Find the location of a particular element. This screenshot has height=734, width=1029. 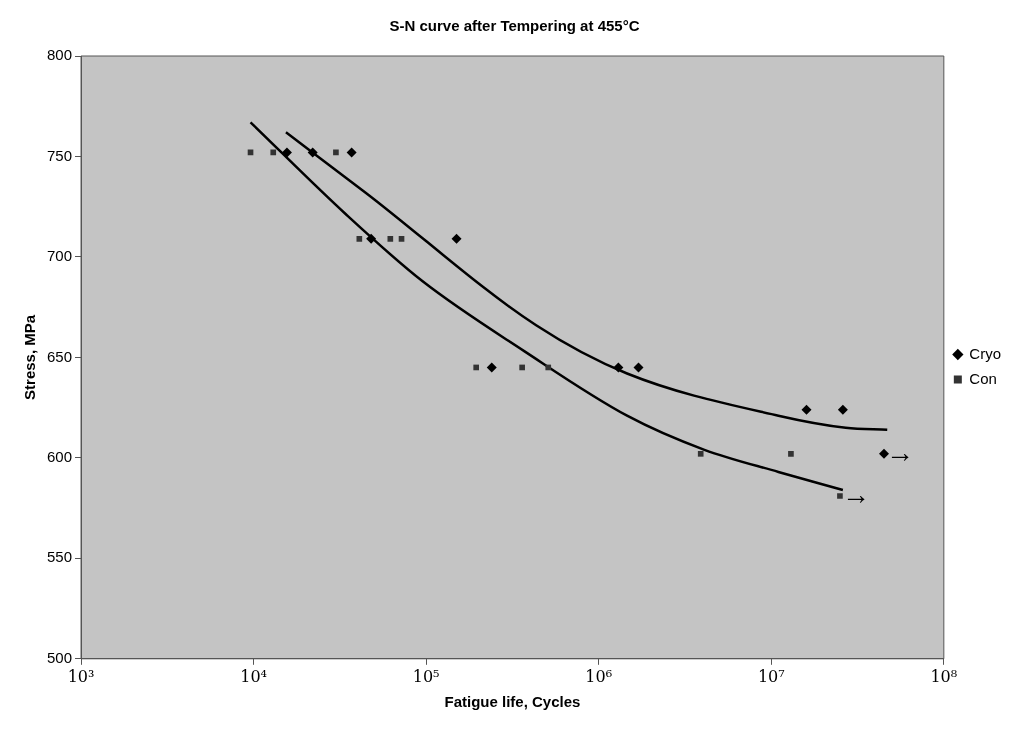

y-tick-label: 650 is located at coordinates (60, 356).